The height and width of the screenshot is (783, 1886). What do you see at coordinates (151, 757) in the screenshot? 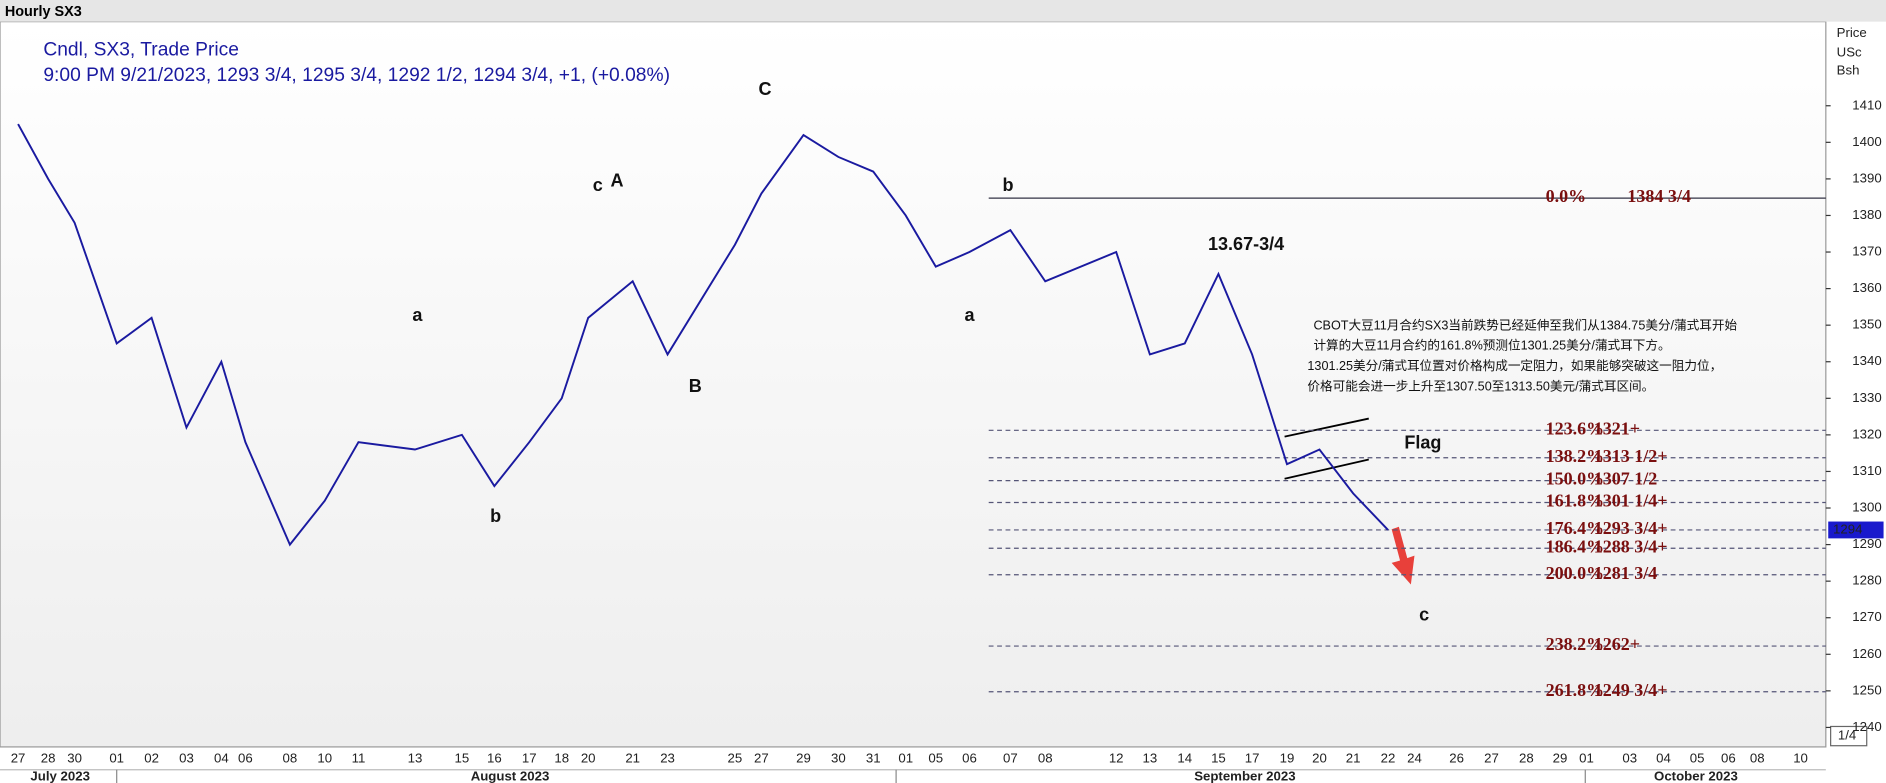
I see `x-tick-label: 02` at bounding box center [151, 757].